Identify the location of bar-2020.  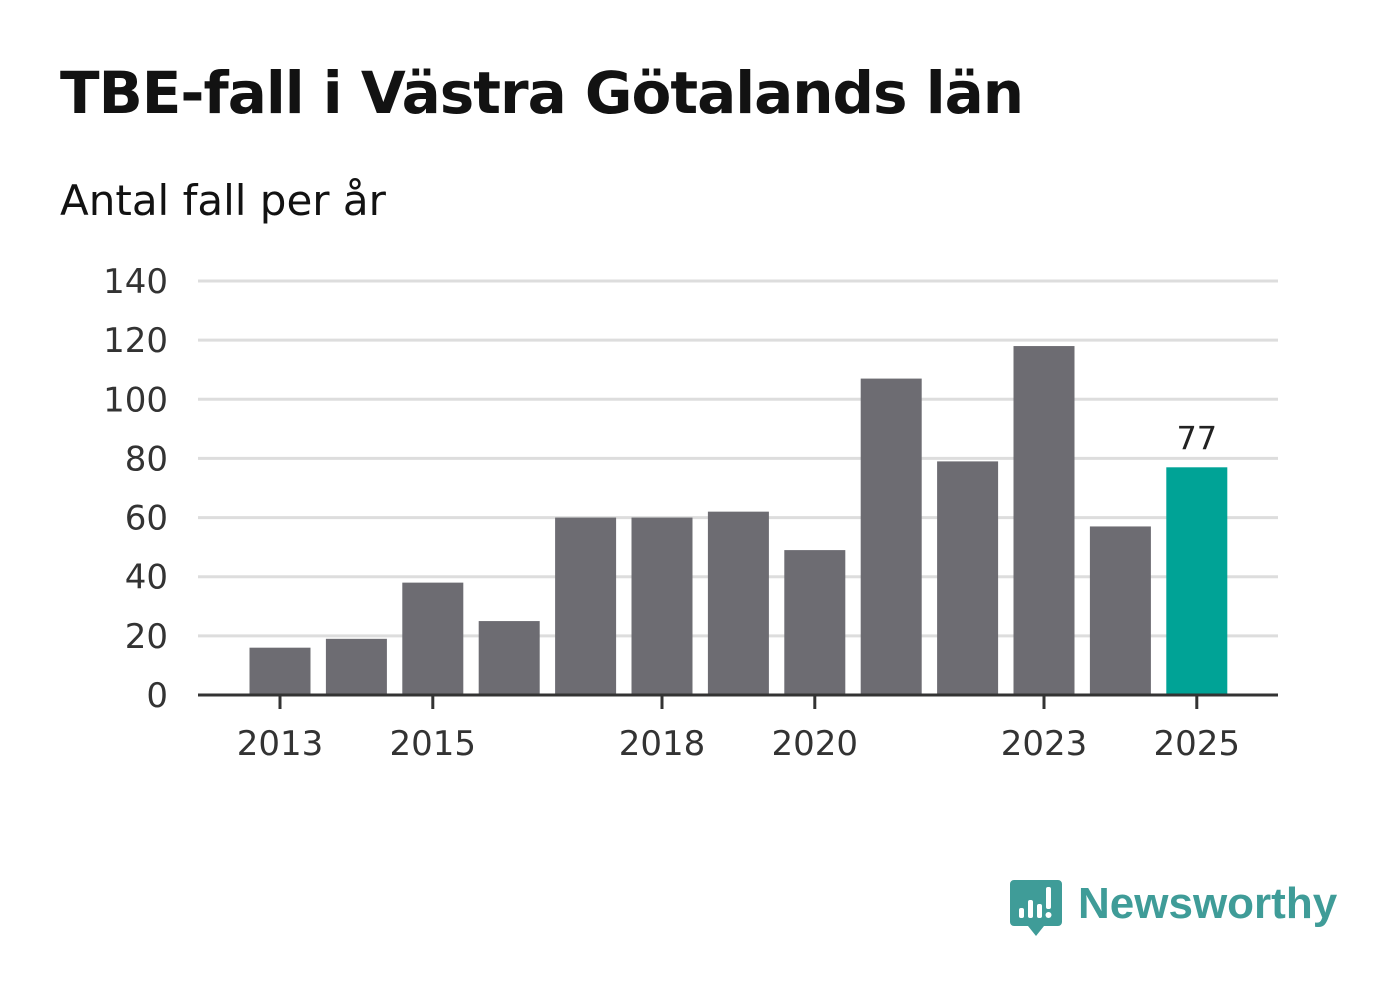
(815, 622).